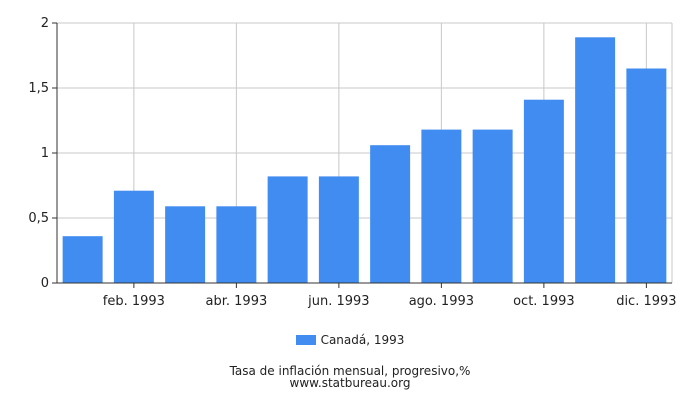 Image resolution: width=700 pixels, height=400 pixels. What do you see at coordinates (646, 301) in the screenshot?
I see `x-tick-label: dic. 1993` at bounding box center [646, 301].